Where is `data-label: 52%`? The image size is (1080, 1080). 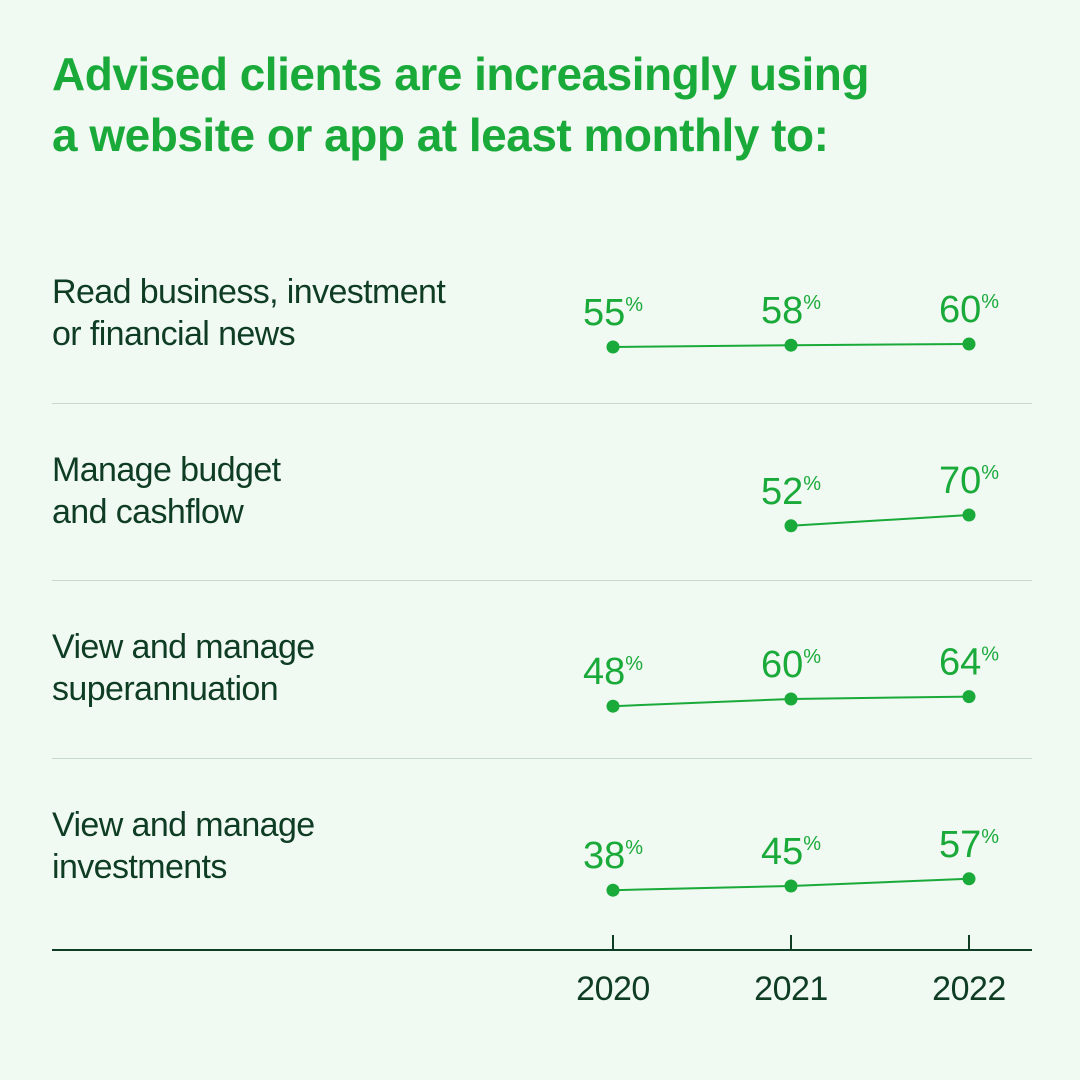 data-label: 52% is located at coordinates (791, 492).